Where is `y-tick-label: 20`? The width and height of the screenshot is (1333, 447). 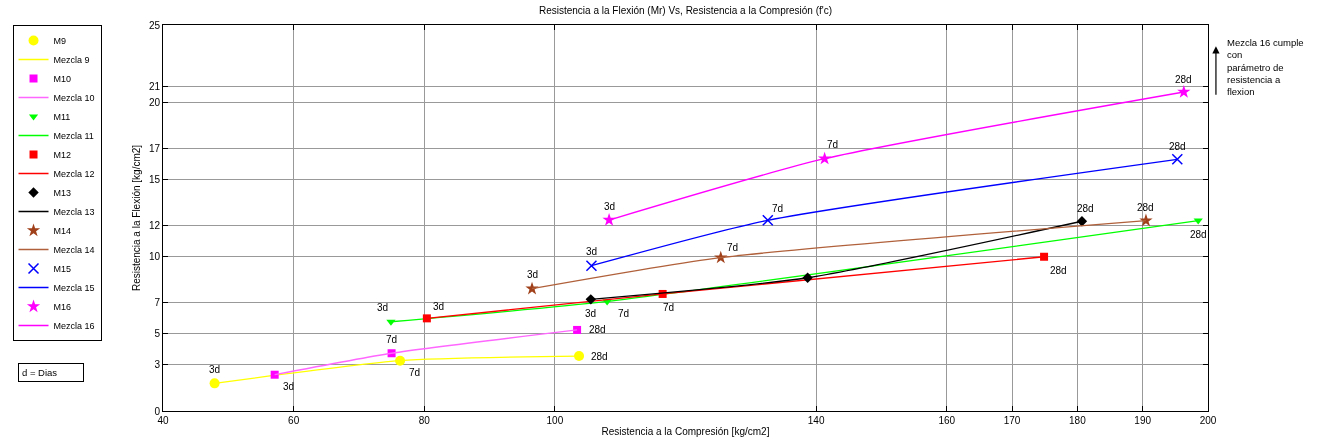
y-tick-label: 20 is located at coordinates (154, 102).